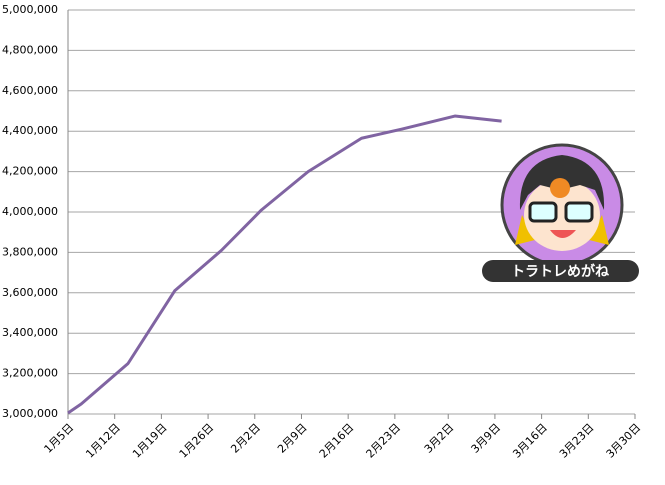 This screenshot has width=665, height=485. What do you see at coordinates (579, 212) in the screenshot?
I see `logo-glass-right` at bounding box center [579, 212].